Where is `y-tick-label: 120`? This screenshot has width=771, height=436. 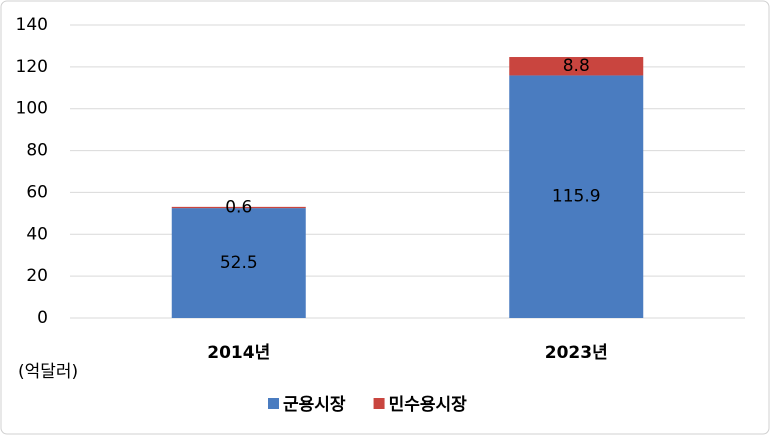 y-tick-label: 120 is located at coordinates (32, 67).